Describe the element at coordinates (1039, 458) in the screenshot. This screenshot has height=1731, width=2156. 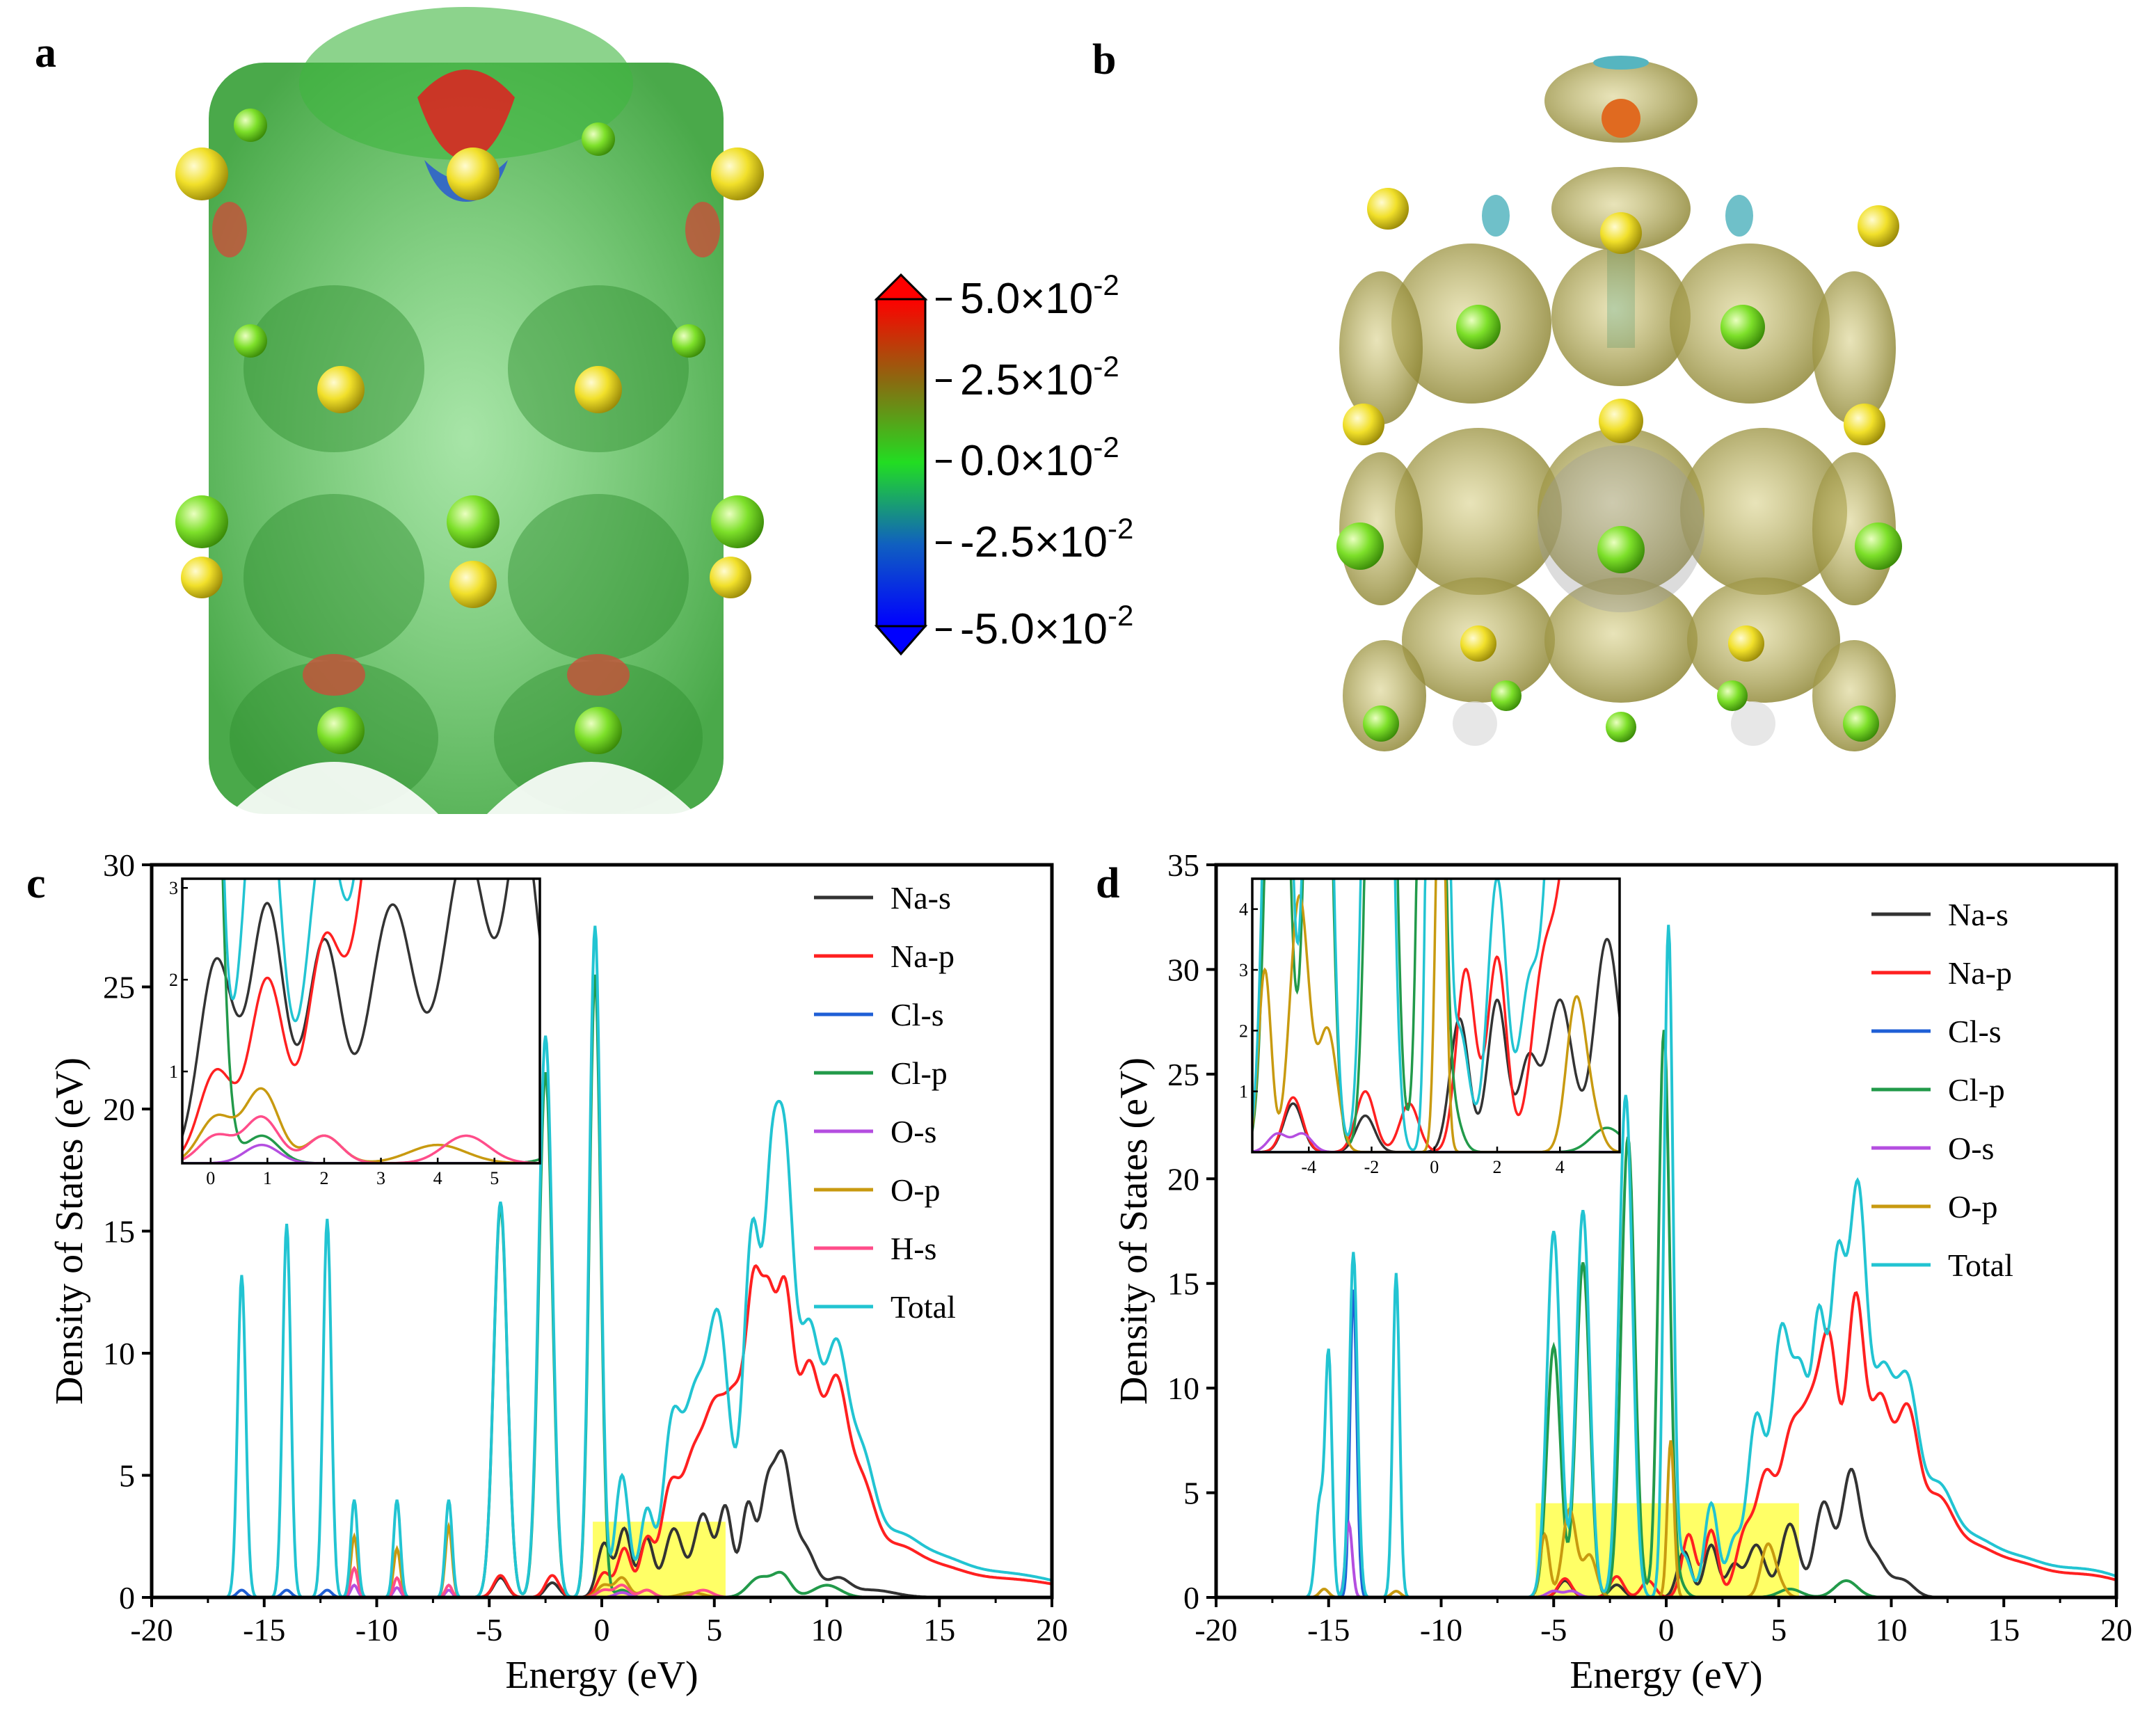
I see `colorbar-label: 0.0×10⁻²` at that location.